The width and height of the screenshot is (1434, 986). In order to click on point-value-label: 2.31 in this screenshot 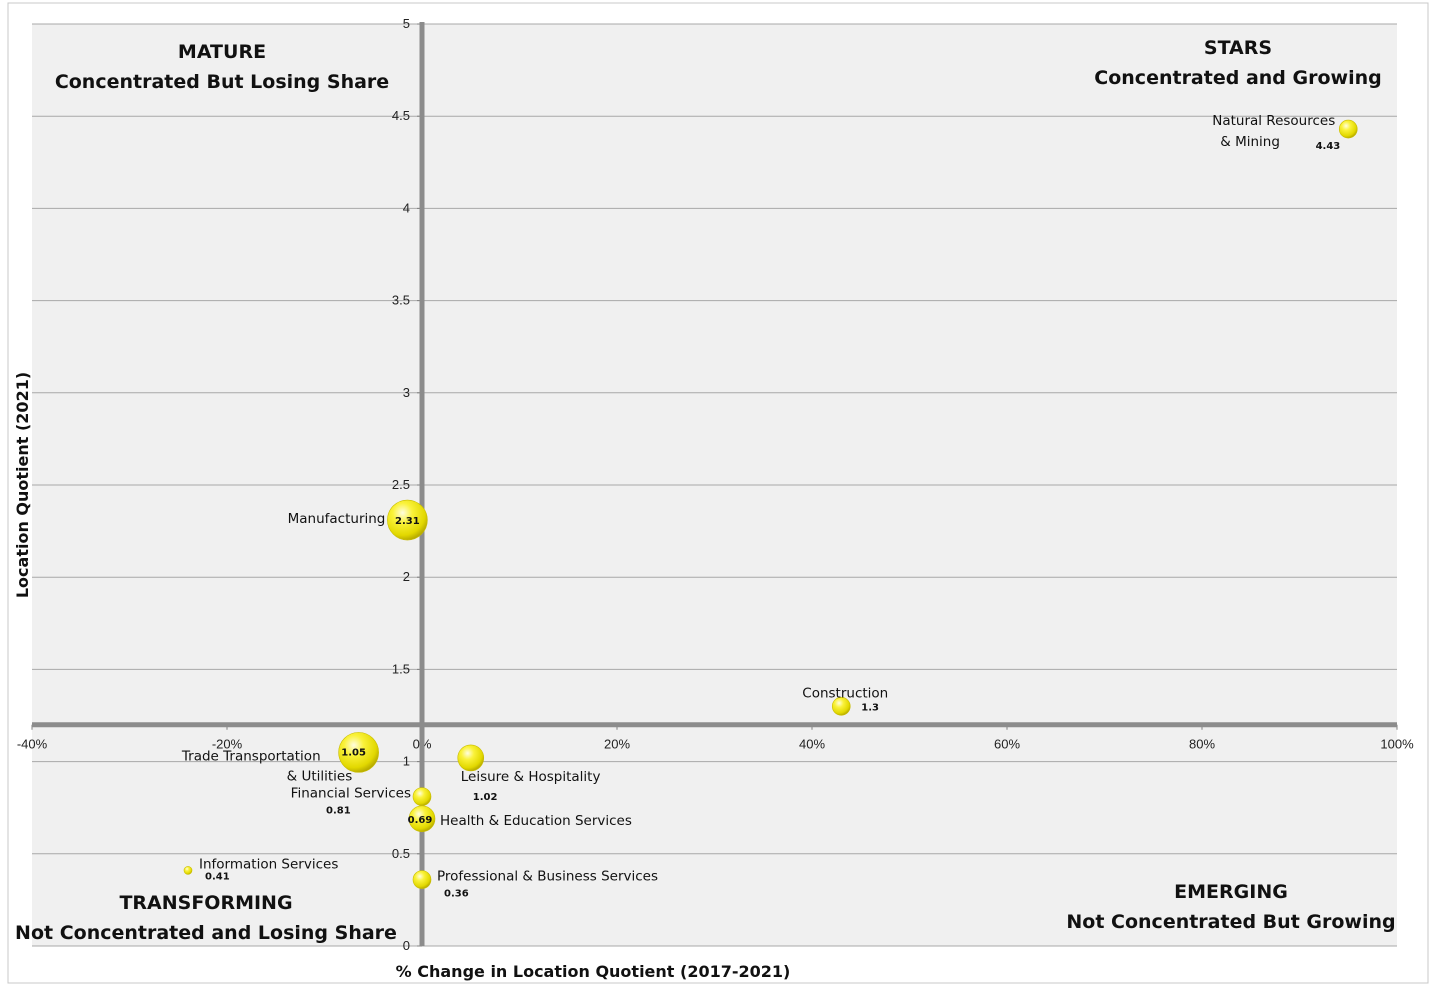, I will do `click(407, 521)`.